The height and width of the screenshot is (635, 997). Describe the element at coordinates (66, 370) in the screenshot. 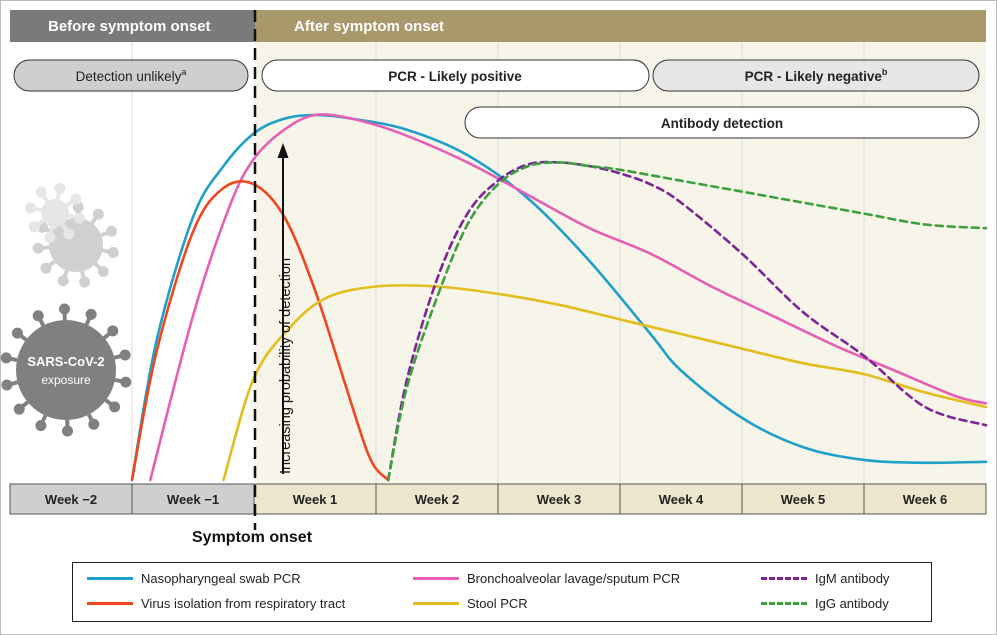

I see `virus-exposure-icon` at that location.